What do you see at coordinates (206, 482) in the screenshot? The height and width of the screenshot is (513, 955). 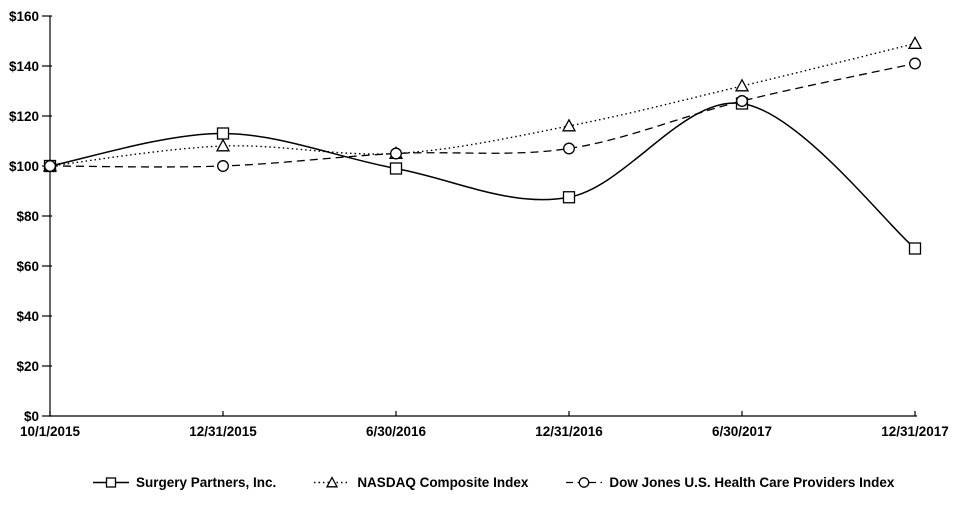 I see `legend-label-surgery-partners: Surgery Partners, Inc.` at bounding box center [206, 482].